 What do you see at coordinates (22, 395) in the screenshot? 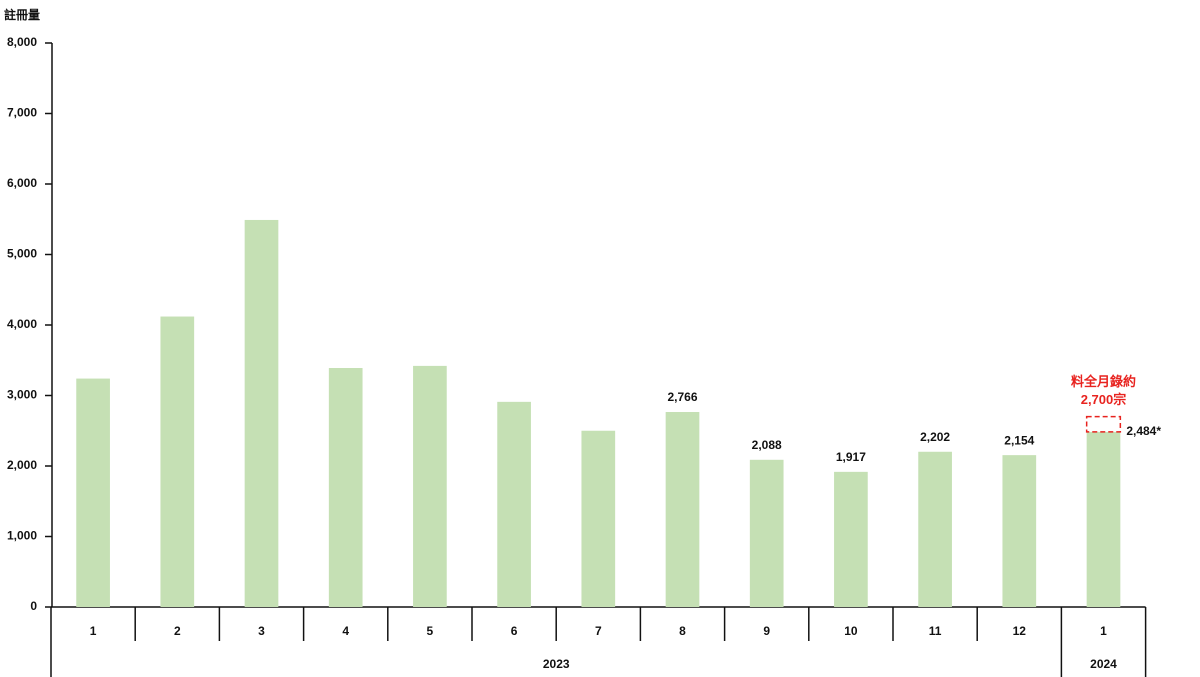
I see `y-tick-label: 3,000` at bounding box center [22, 395].